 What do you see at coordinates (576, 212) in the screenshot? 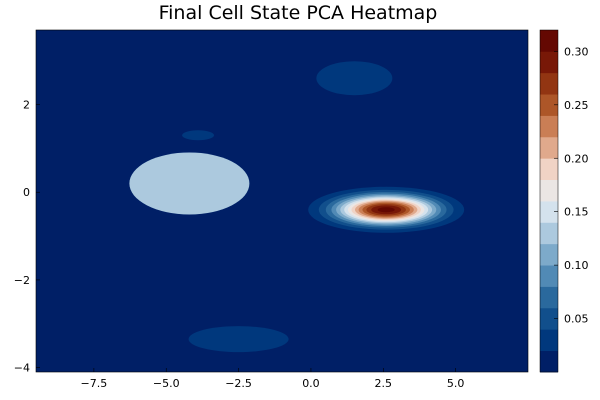
I see `colorbar-tick-label: 0.15` at bounding box center [576, 212].